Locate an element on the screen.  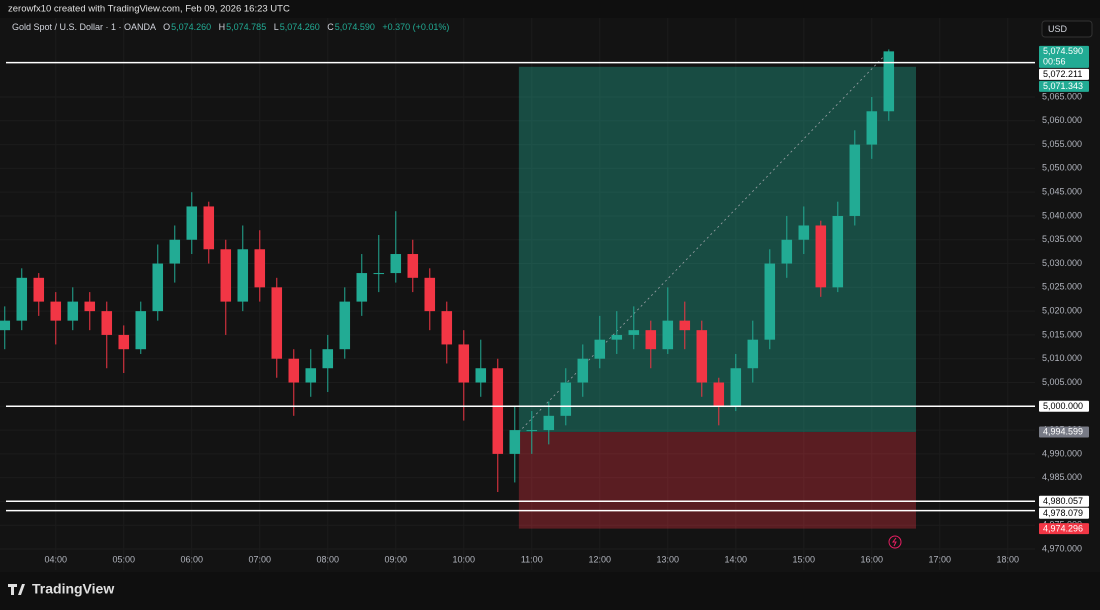
y-tick-label: 5,010.000 is located at coordinates (1062, 358).